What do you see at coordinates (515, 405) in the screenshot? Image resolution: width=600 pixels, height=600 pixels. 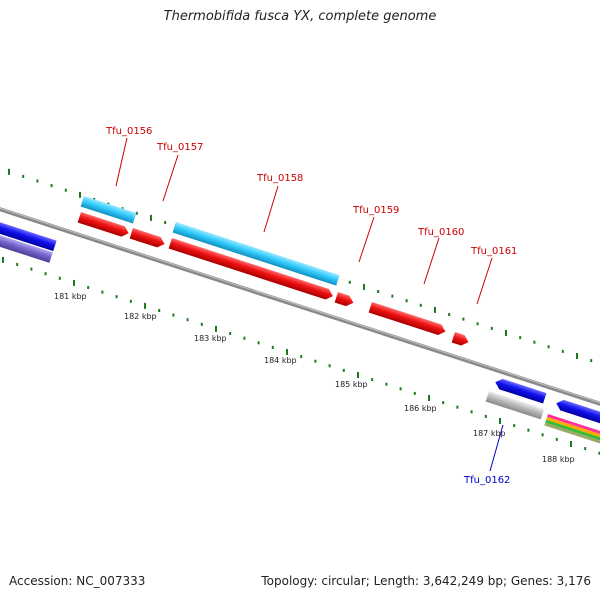 I see `feature-tfu-0162-pseudo` at bounding box center [515, 405].